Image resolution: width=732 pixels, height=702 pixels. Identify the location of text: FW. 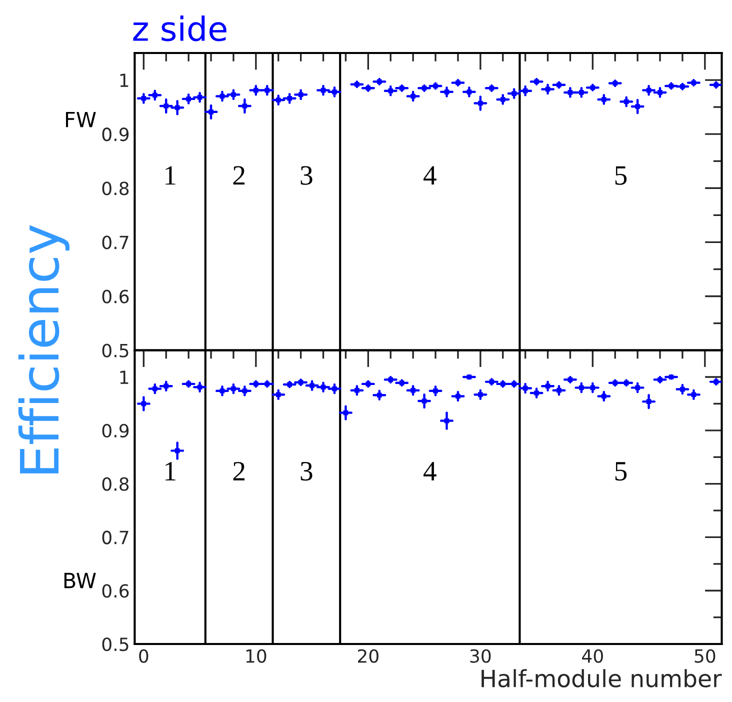
(81, 120).